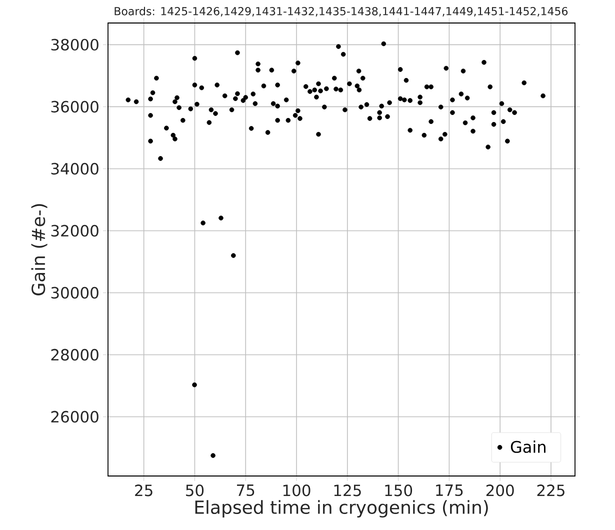 This screenshot has height=530, width=615. I want to click on y-tick-label: 38000, so click(74, 44).